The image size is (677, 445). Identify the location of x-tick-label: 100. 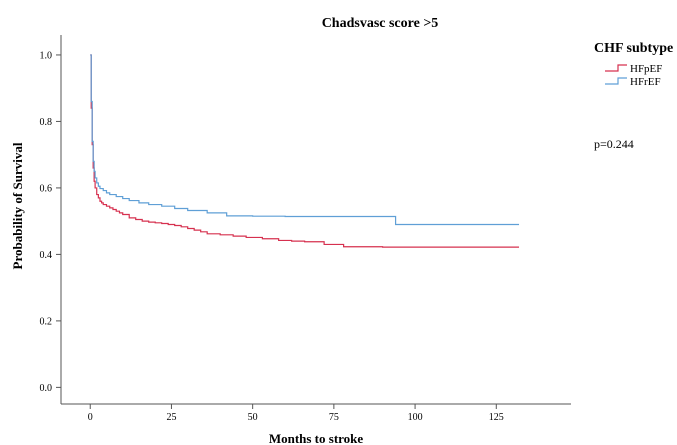
(415, 417).